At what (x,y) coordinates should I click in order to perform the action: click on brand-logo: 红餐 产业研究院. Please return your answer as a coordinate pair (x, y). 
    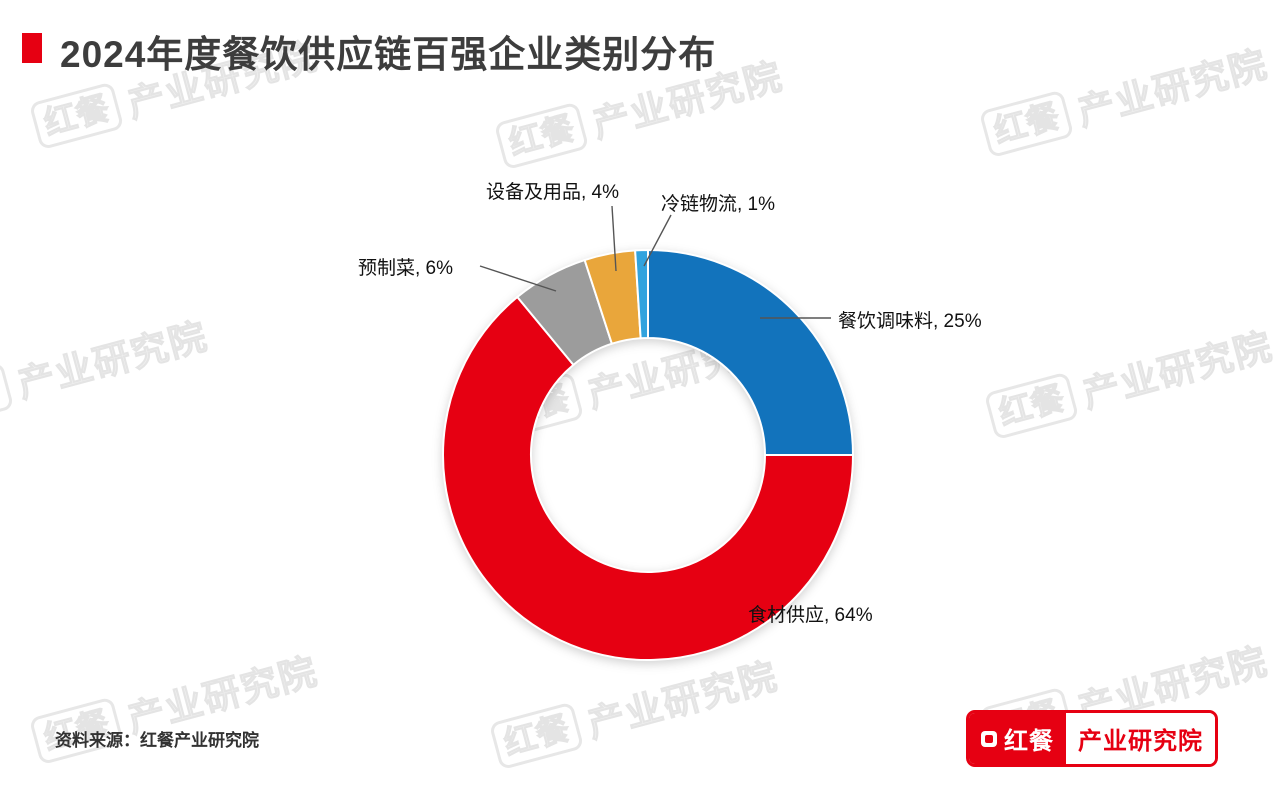
    Looking at the image, I should click on (1092, 738).